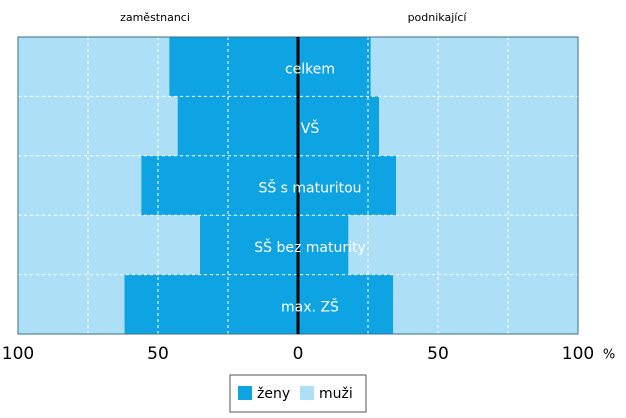 The image size is (626, 418). I want to click on left-title: zaměstnanci, so click(155, 17).